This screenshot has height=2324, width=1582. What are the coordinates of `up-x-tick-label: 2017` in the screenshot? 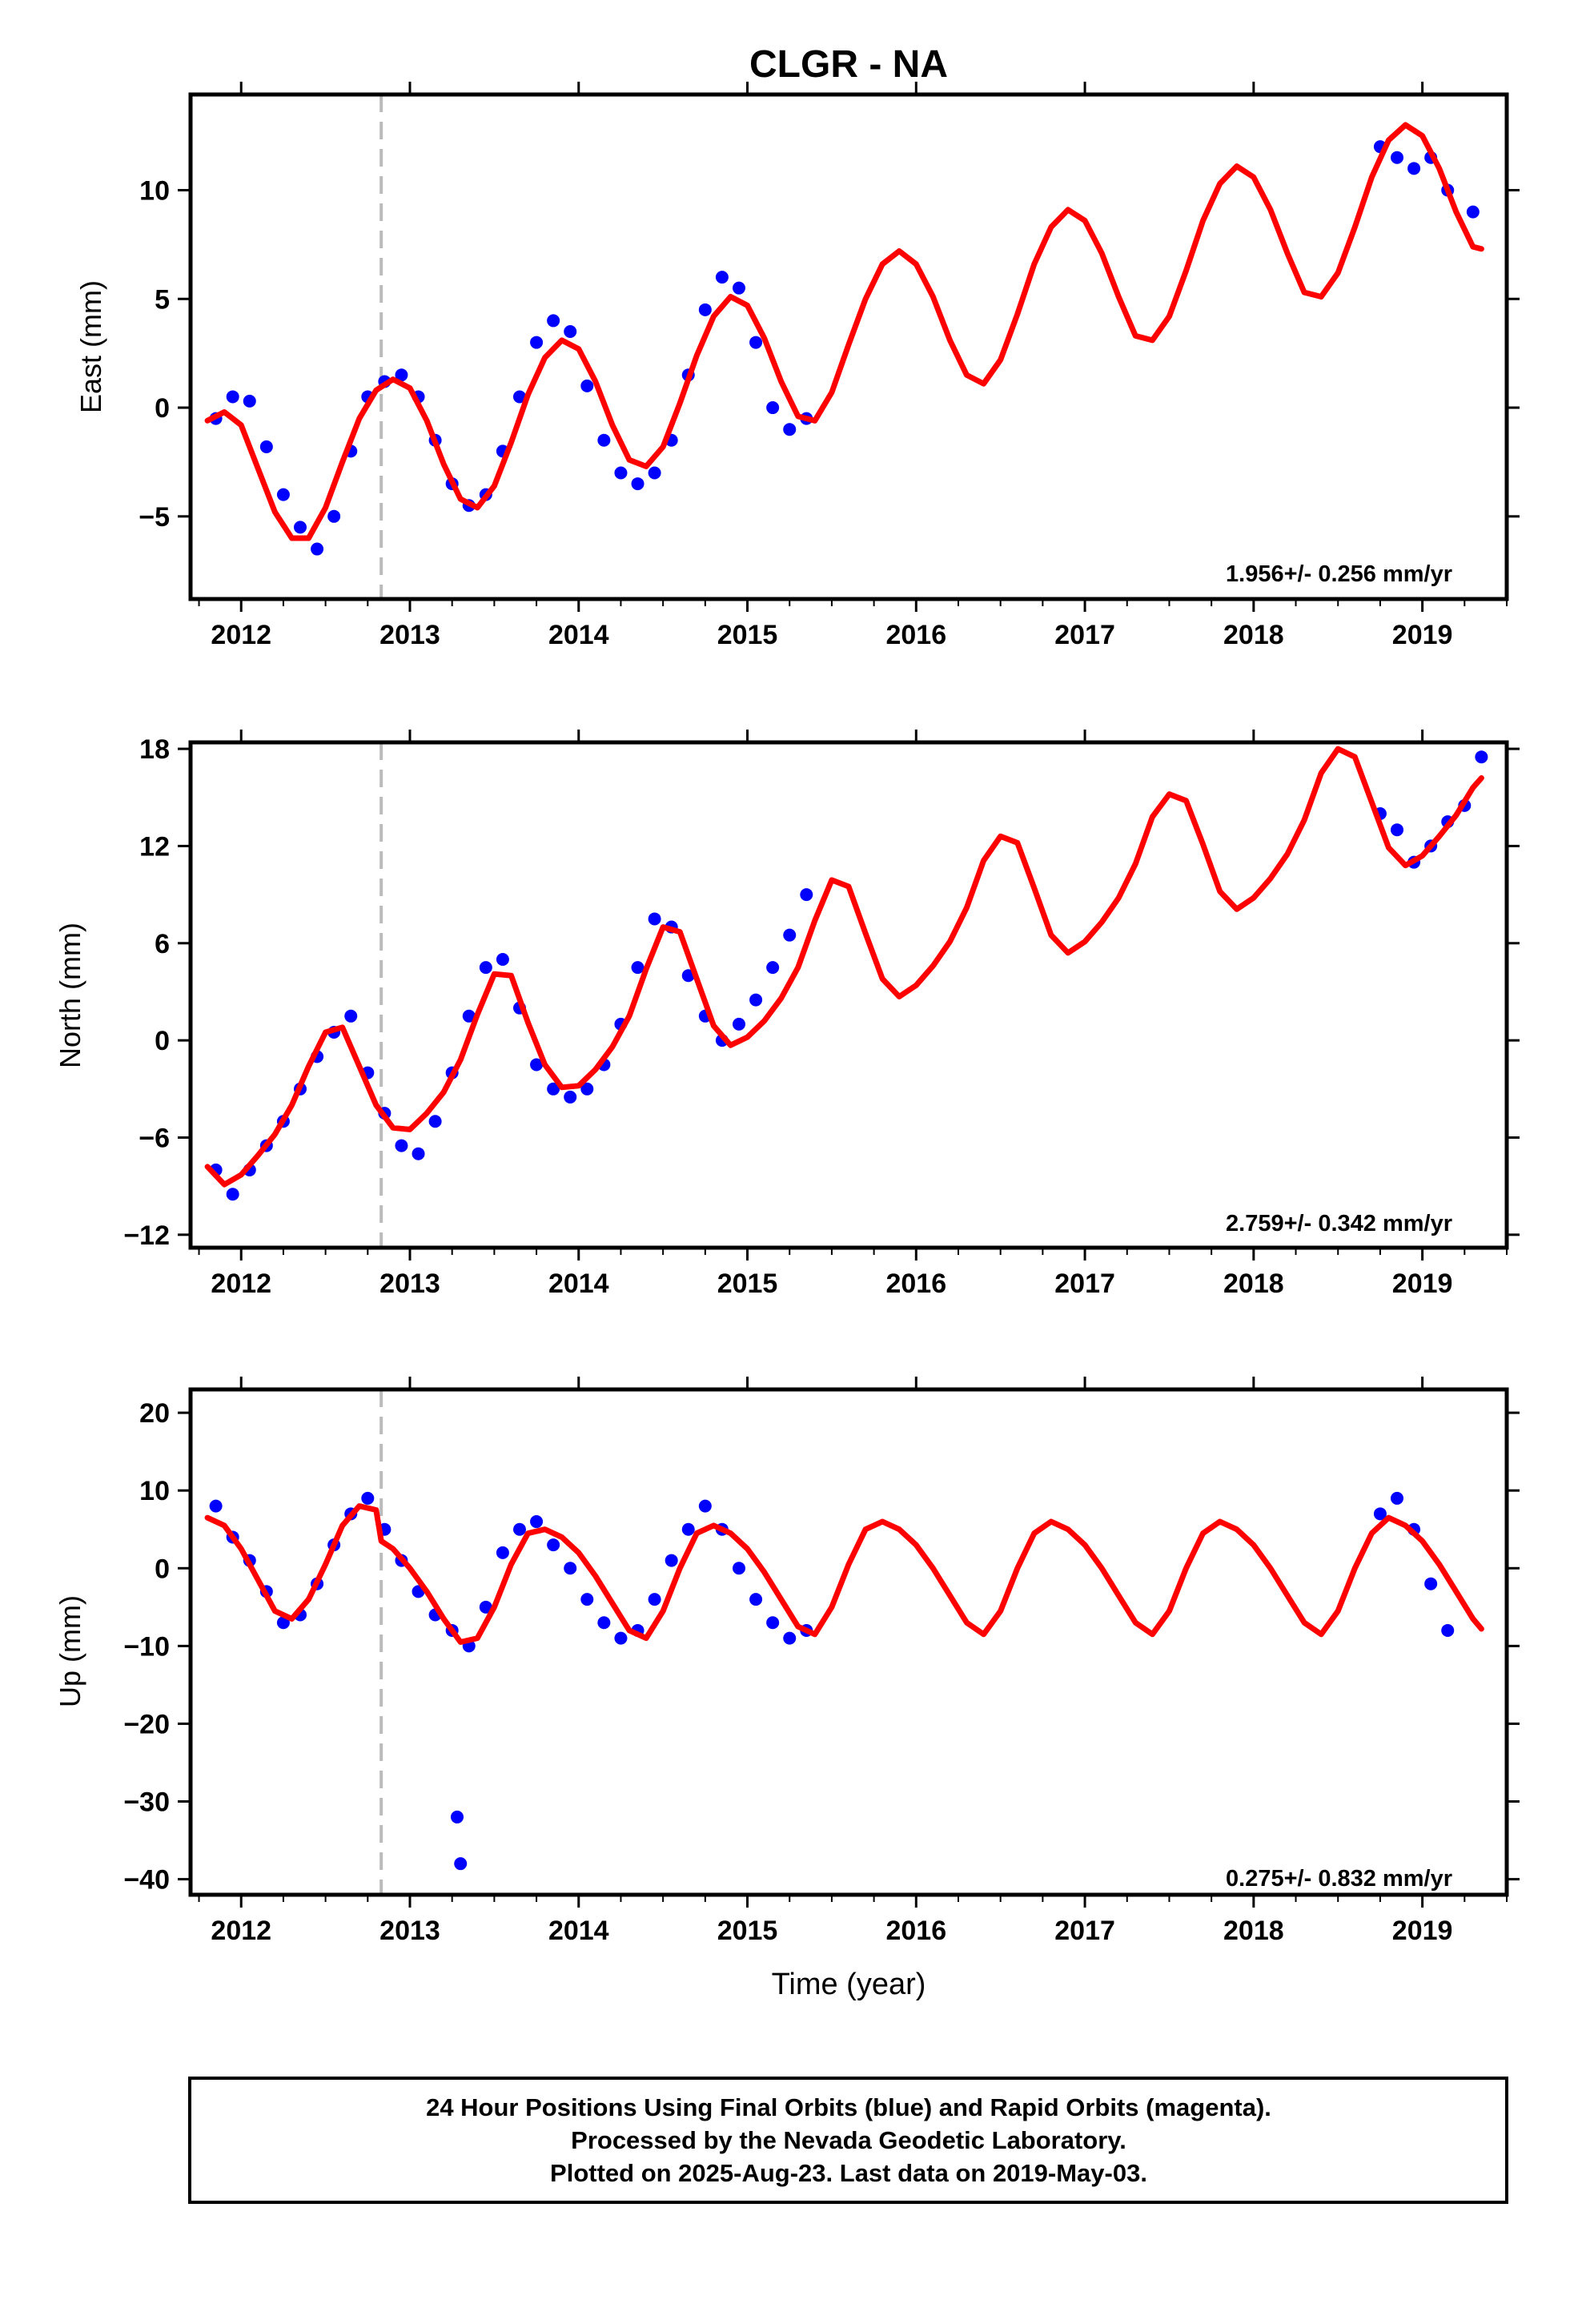 It's located at (1084, 1931).